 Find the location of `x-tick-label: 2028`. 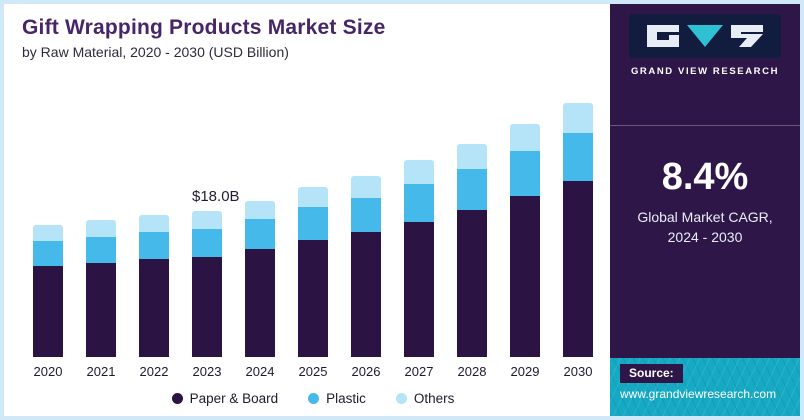

x-tick-label: 2028 is located at coordinates (472, 371).